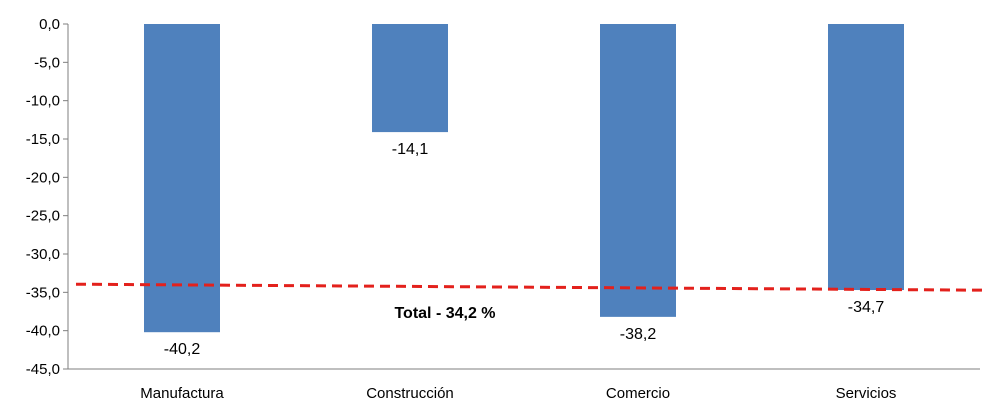 This screenshot has width=987, height=403. I want to click on y-tick-label: -20,0, so click(43, 177).